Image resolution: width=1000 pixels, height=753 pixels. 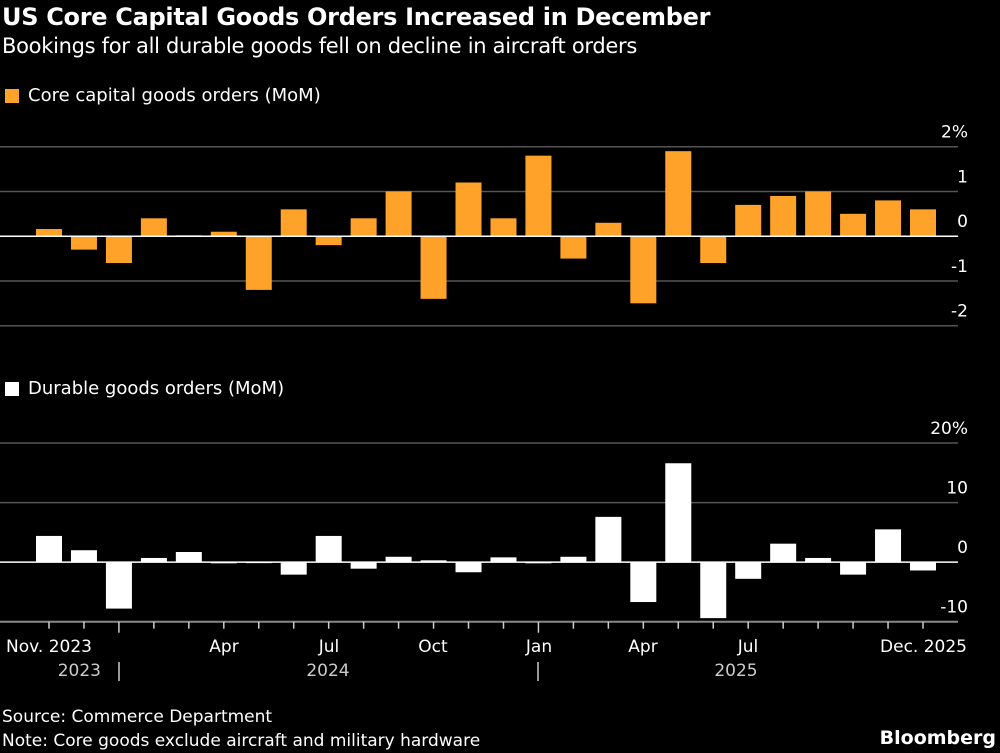 I want to click on x-tick-label: Dec. 2025, so click(x=923, y=647).